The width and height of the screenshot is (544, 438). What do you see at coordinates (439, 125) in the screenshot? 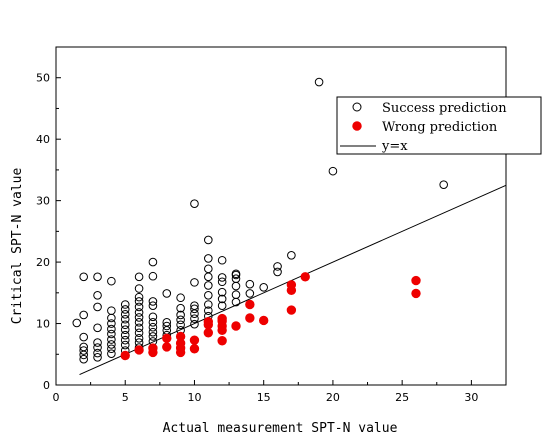
I see `legend-box` at bounding box center [439, 125].